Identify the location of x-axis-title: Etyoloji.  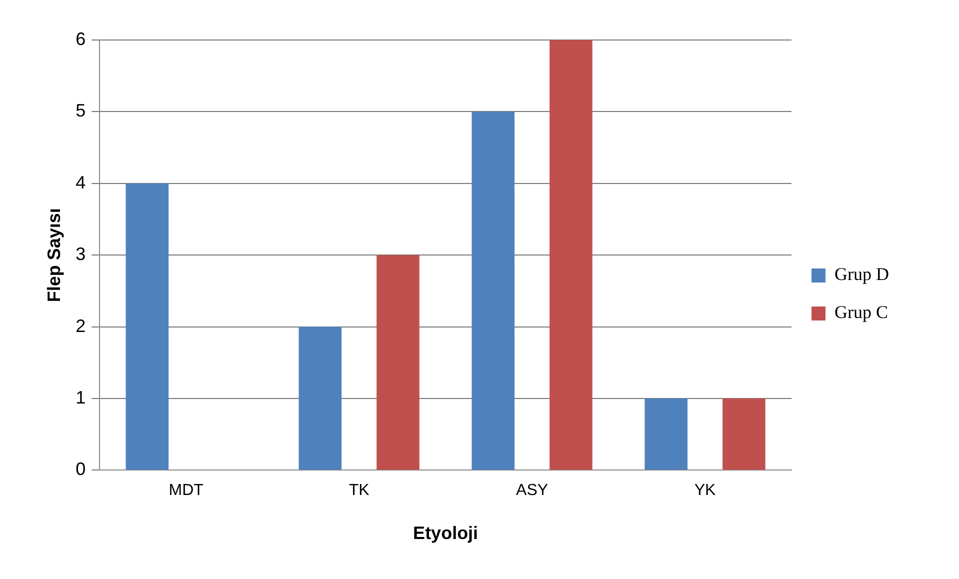
(445, 533).